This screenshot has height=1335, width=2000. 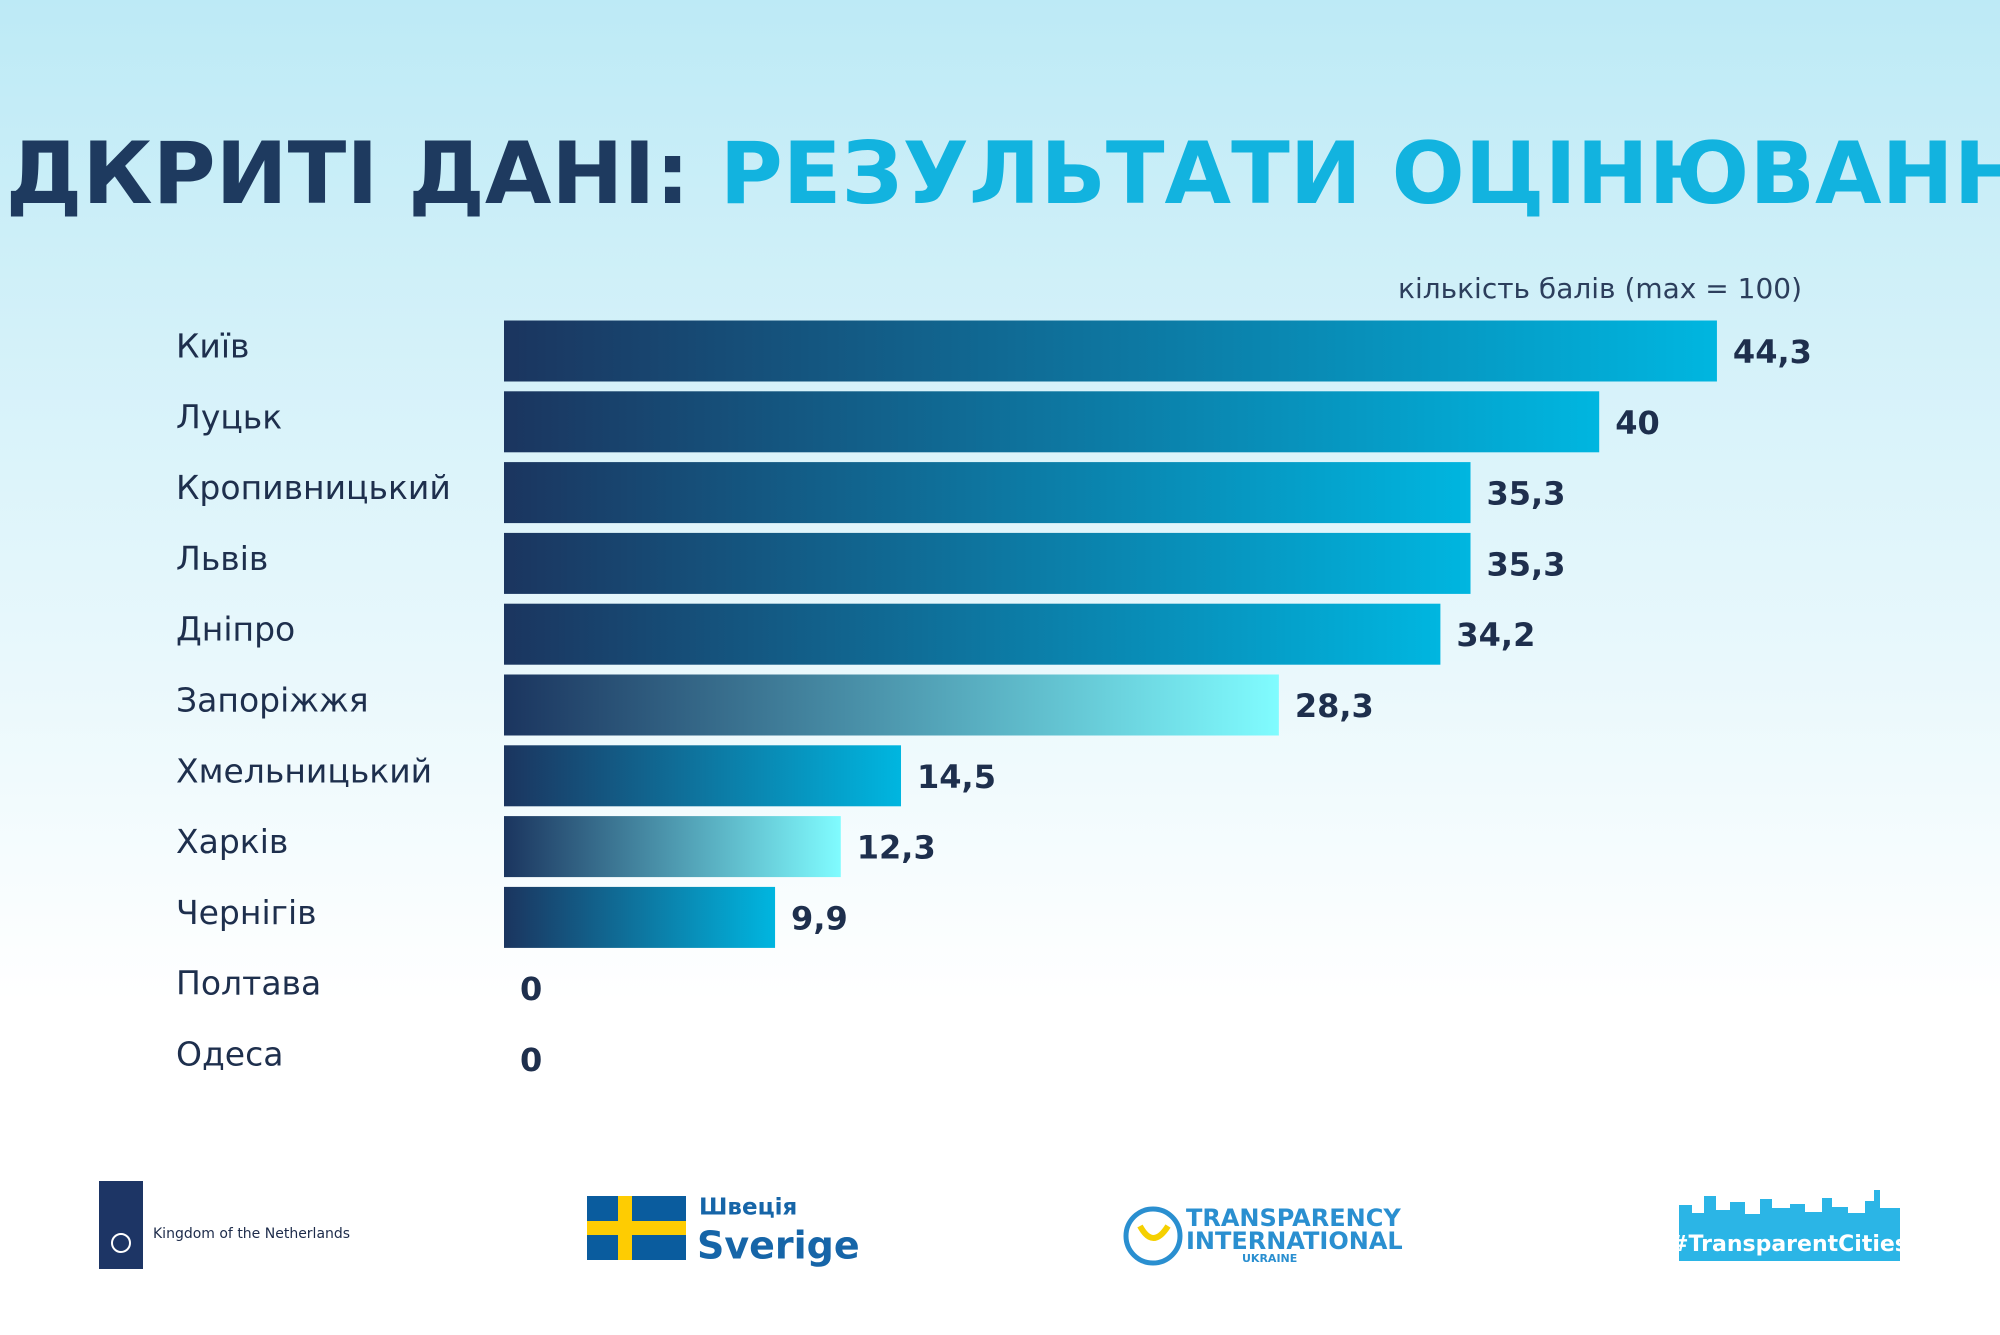 I want to click on cities-box, so click(x=1789, y=1244).